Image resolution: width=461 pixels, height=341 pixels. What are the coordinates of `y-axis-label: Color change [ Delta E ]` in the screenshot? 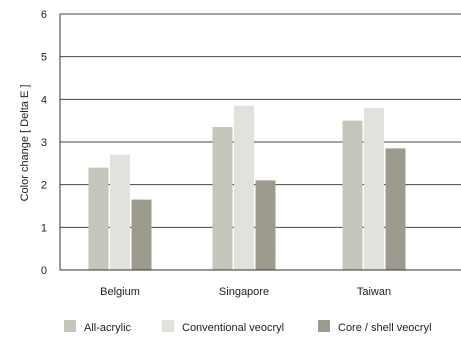 It's located at (25, 143).